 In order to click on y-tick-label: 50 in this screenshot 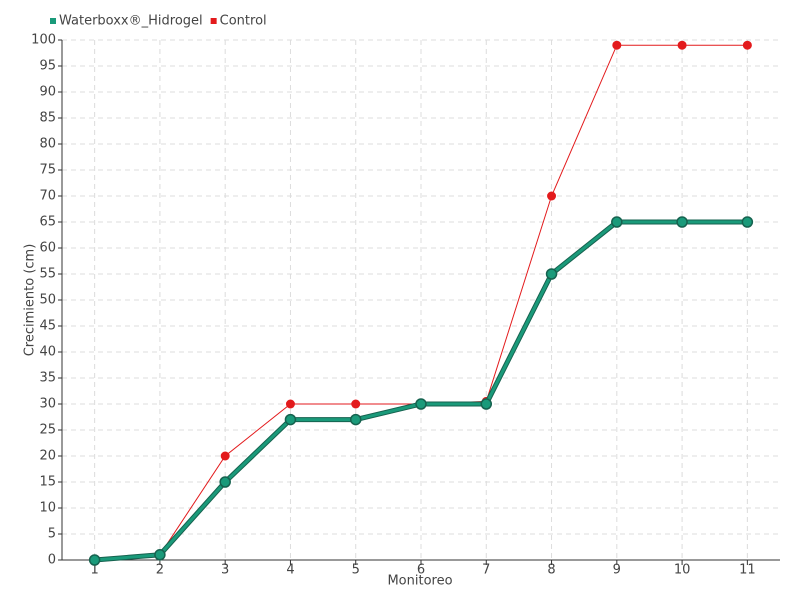, I will do `click(47, 300)`.